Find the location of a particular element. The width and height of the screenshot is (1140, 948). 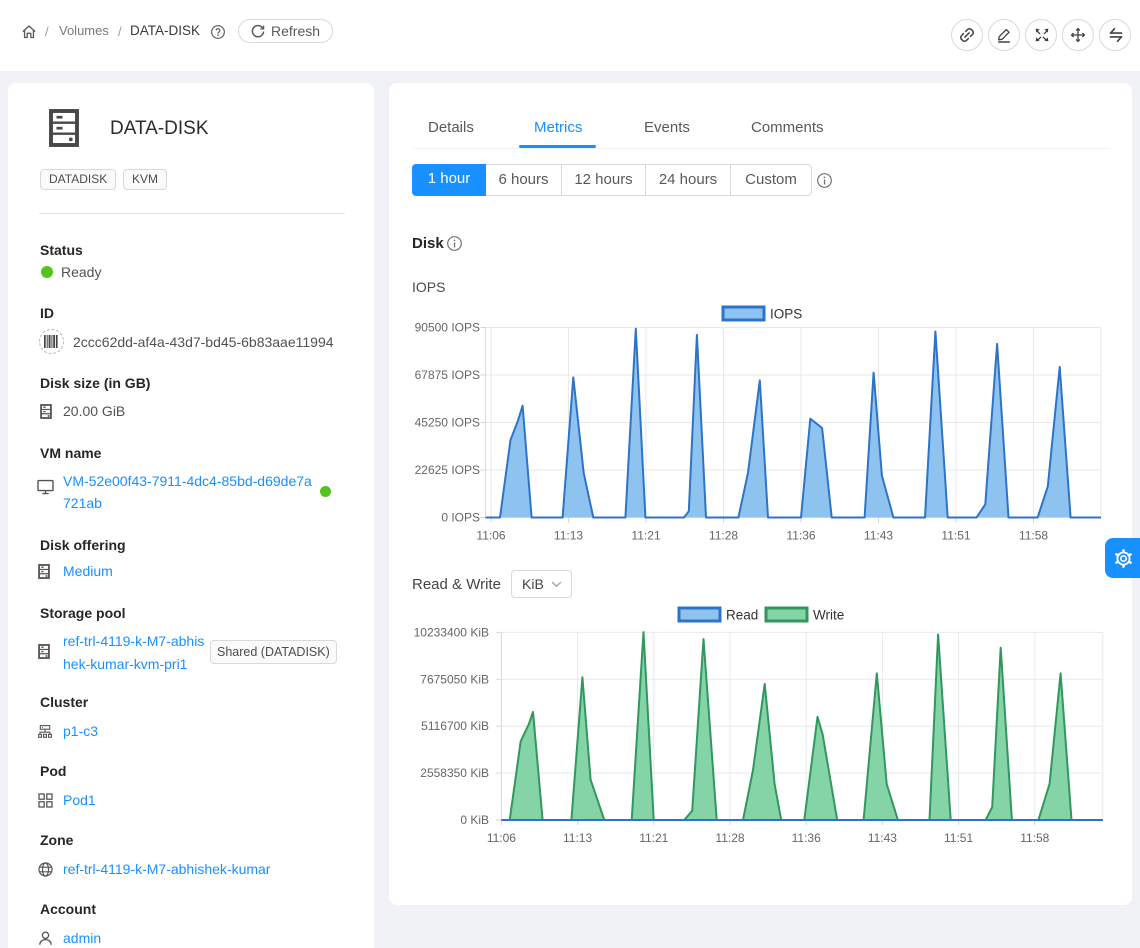

svg-text: 45250 IOPS is located at coordinates (447, 423).